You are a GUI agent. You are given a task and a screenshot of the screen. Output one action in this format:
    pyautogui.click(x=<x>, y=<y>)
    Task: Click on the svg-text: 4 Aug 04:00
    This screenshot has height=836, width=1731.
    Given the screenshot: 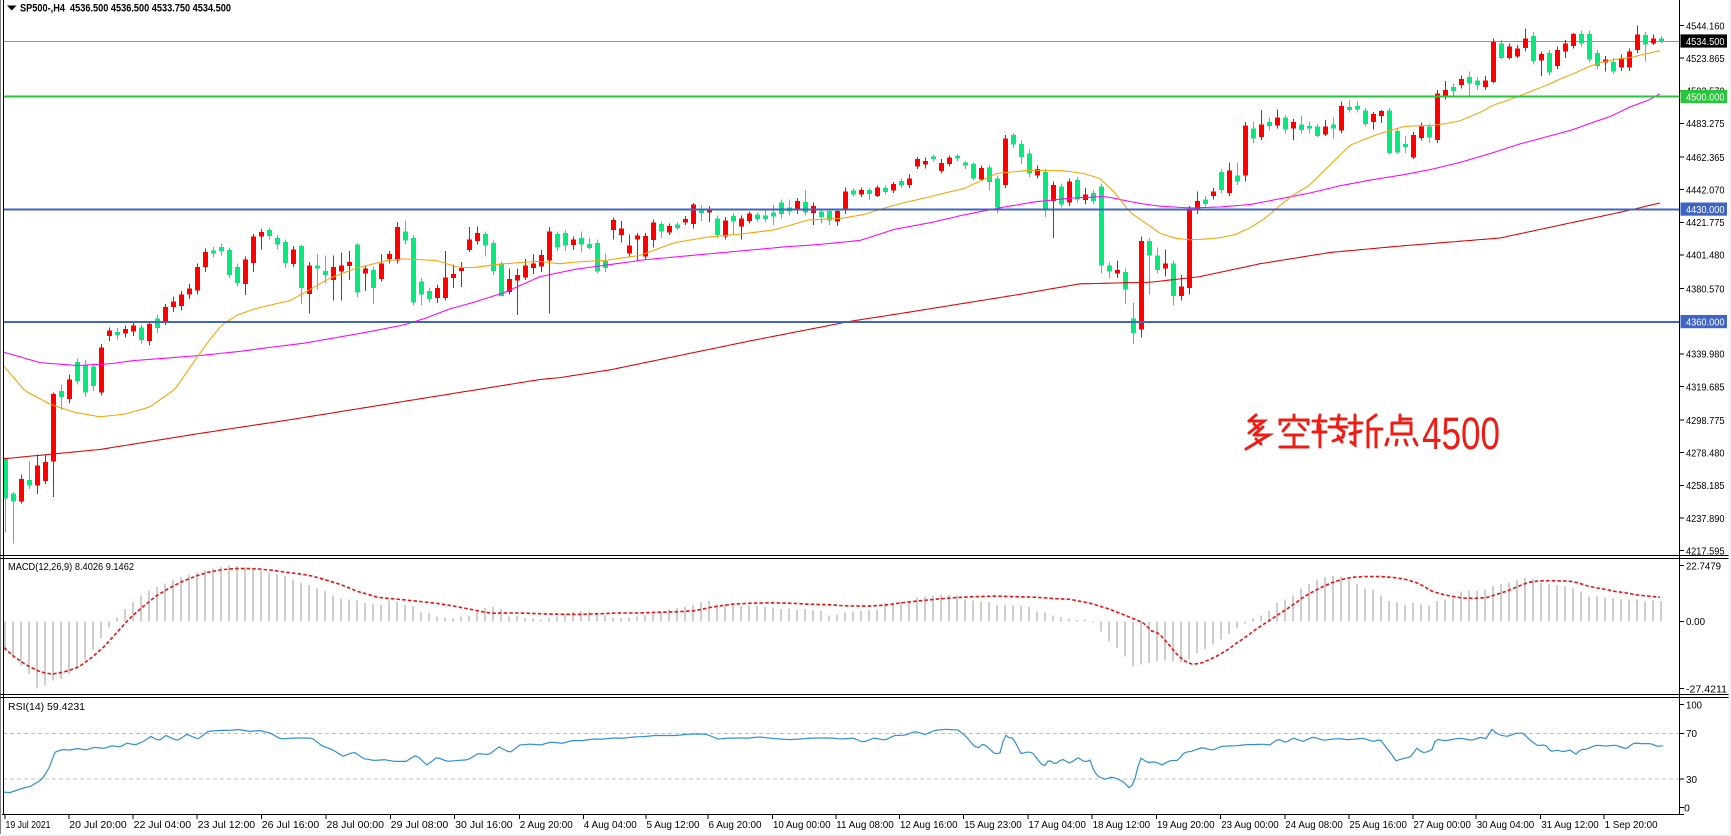 What is the action you would take?
    pyautogui.click(x=610, y=825)
    